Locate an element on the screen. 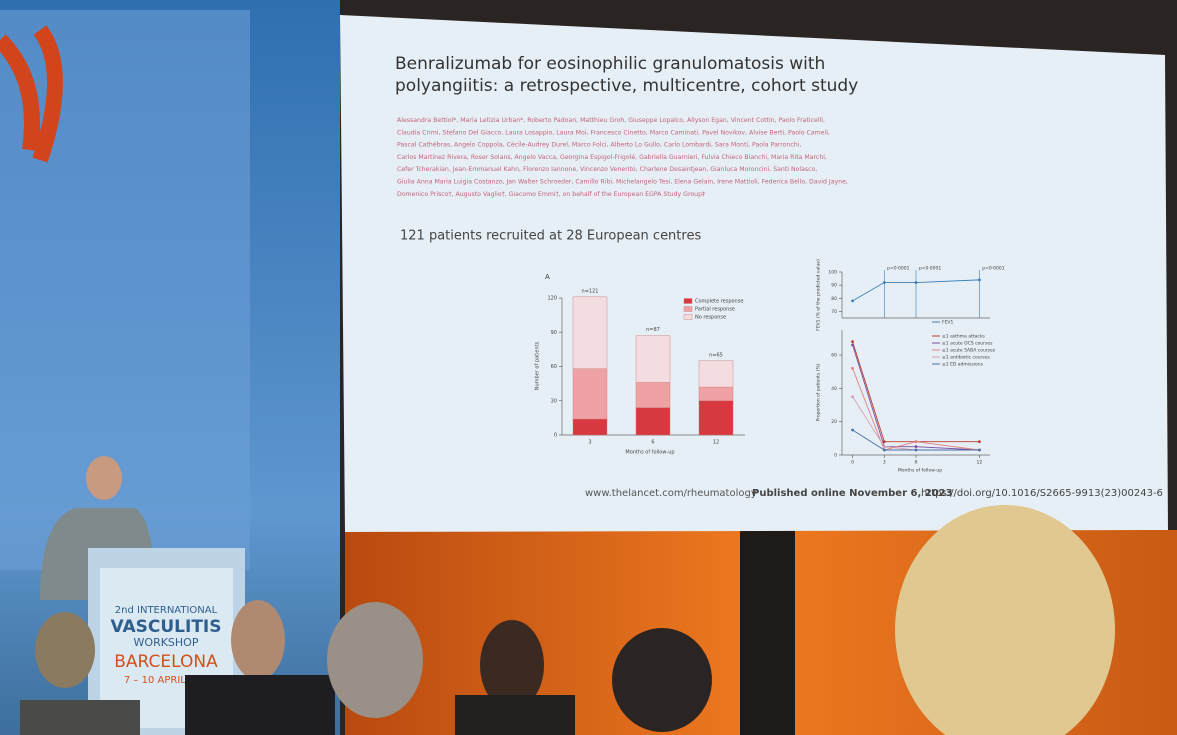  podium-text: 7 – 10 APRIL 202 is located at coordinates (166, 680).